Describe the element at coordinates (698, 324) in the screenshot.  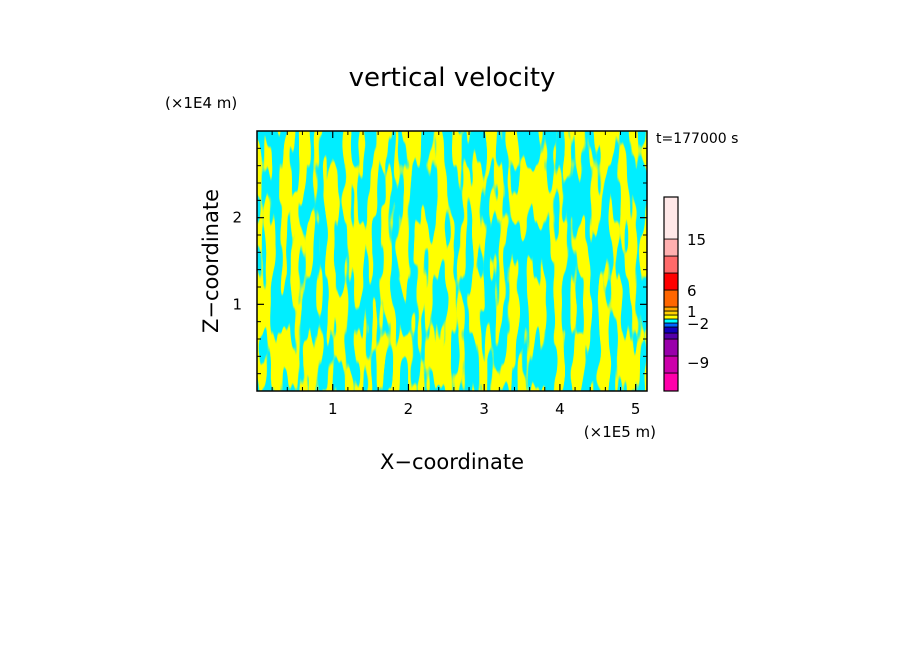
I see `colorbar-label: −2` at that location.